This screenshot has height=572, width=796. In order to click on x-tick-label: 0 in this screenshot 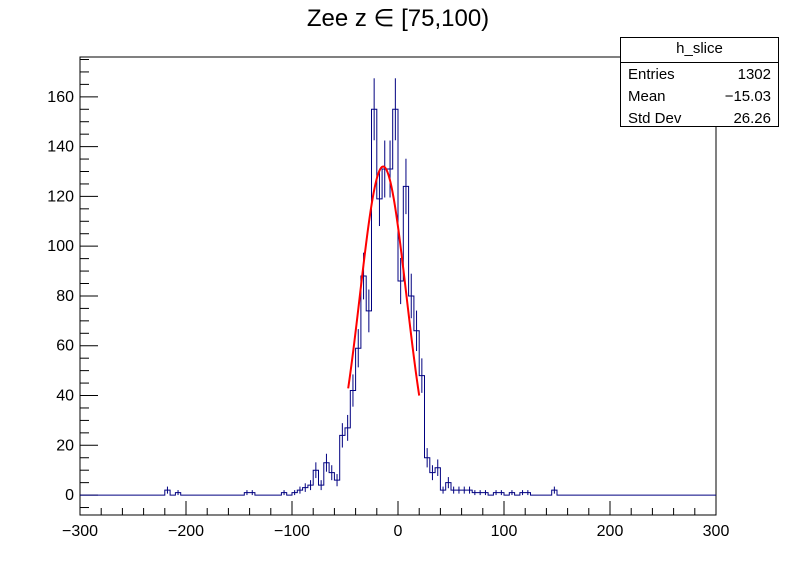, I will do `click(398, 531)`.